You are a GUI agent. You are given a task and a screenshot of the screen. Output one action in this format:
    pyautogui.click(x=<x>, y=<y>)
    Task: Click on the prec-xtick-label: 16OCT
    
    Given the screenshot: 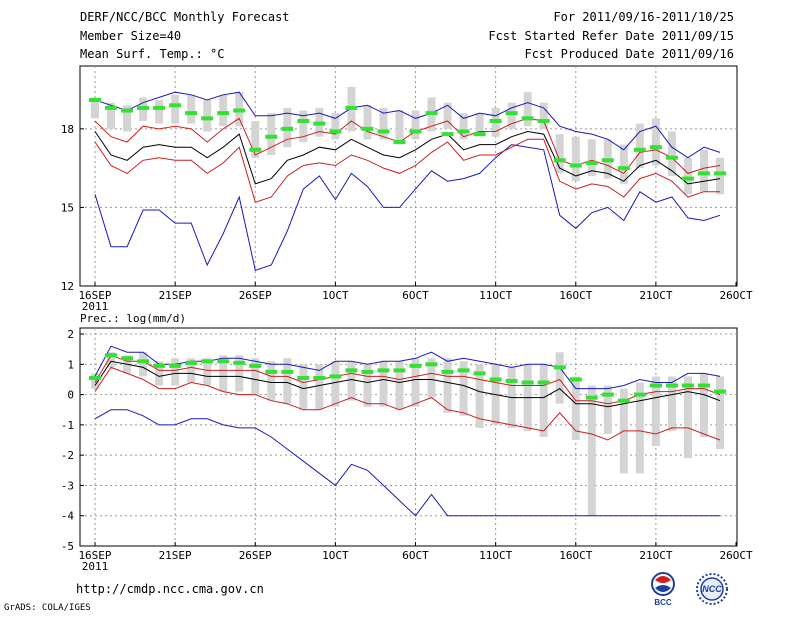 What is the action you would take?
    pyautogui.click(x=575, y=555)
    